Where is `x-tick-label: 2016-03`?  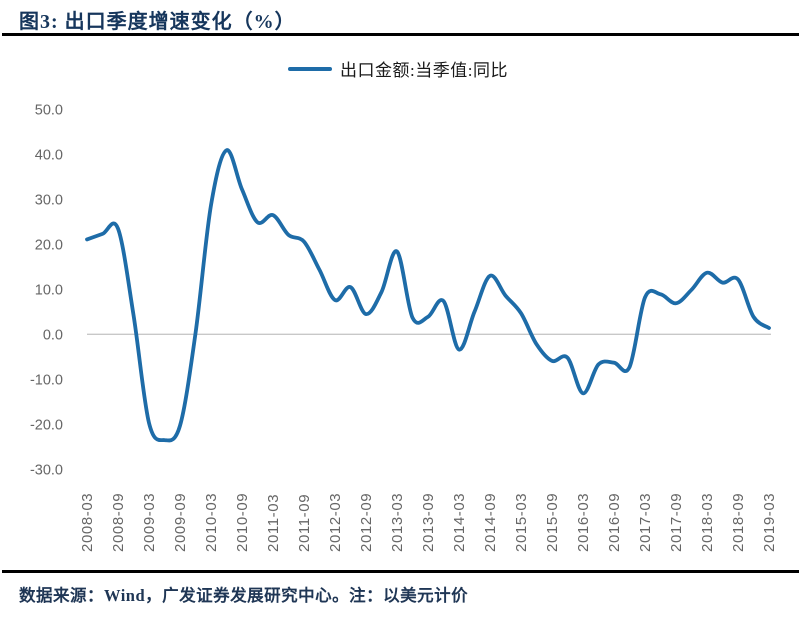 x-tick-label: 2016-03 is located at coordinates (583, 522).